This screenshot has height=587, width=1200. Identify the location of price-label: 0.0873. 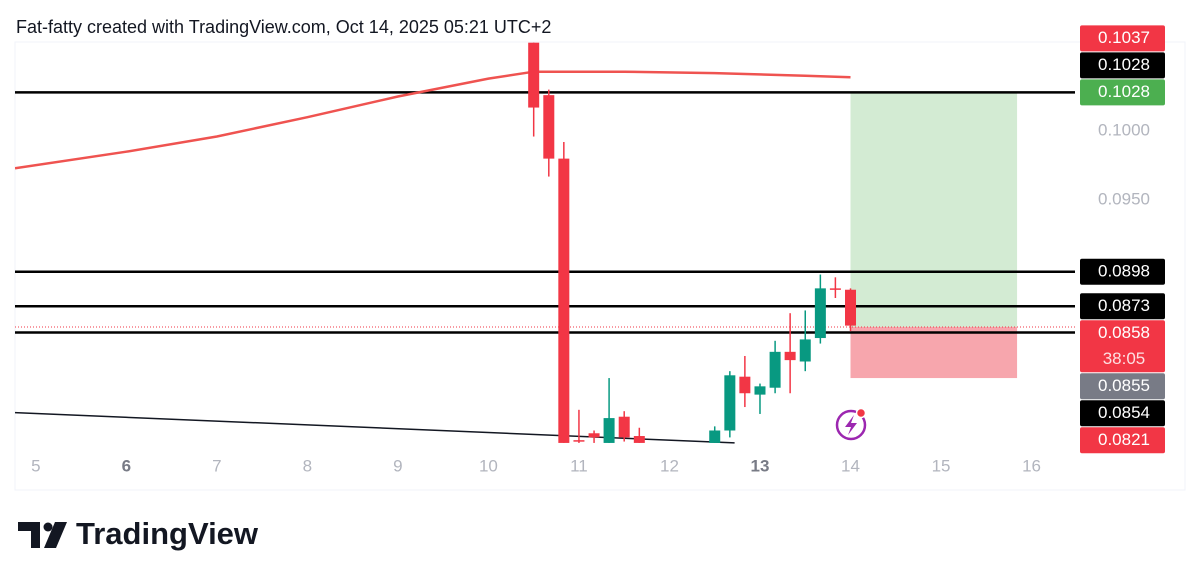
(1124, 305).